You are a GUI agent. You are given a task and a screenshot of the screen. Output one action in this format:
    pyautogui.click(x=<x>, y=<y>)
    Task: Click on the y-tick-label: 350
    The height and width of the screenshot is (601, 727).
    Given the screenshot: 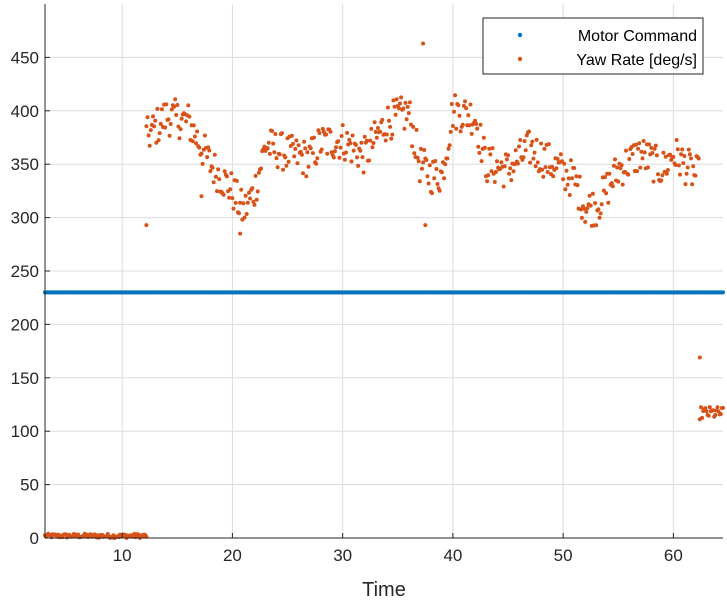 What is the action you would take?
    pyautogui.click(x=25, y=164)
    